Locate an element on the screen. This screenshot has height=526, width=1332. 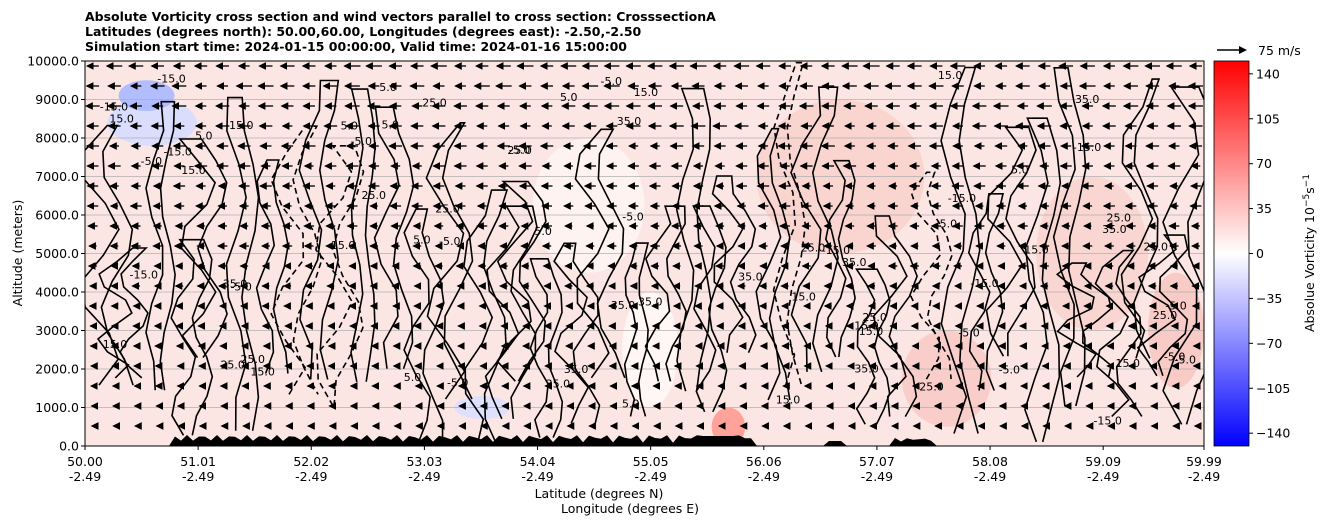
colorbar-tick-label-5: −35 is located at coordinates (1269, 298).